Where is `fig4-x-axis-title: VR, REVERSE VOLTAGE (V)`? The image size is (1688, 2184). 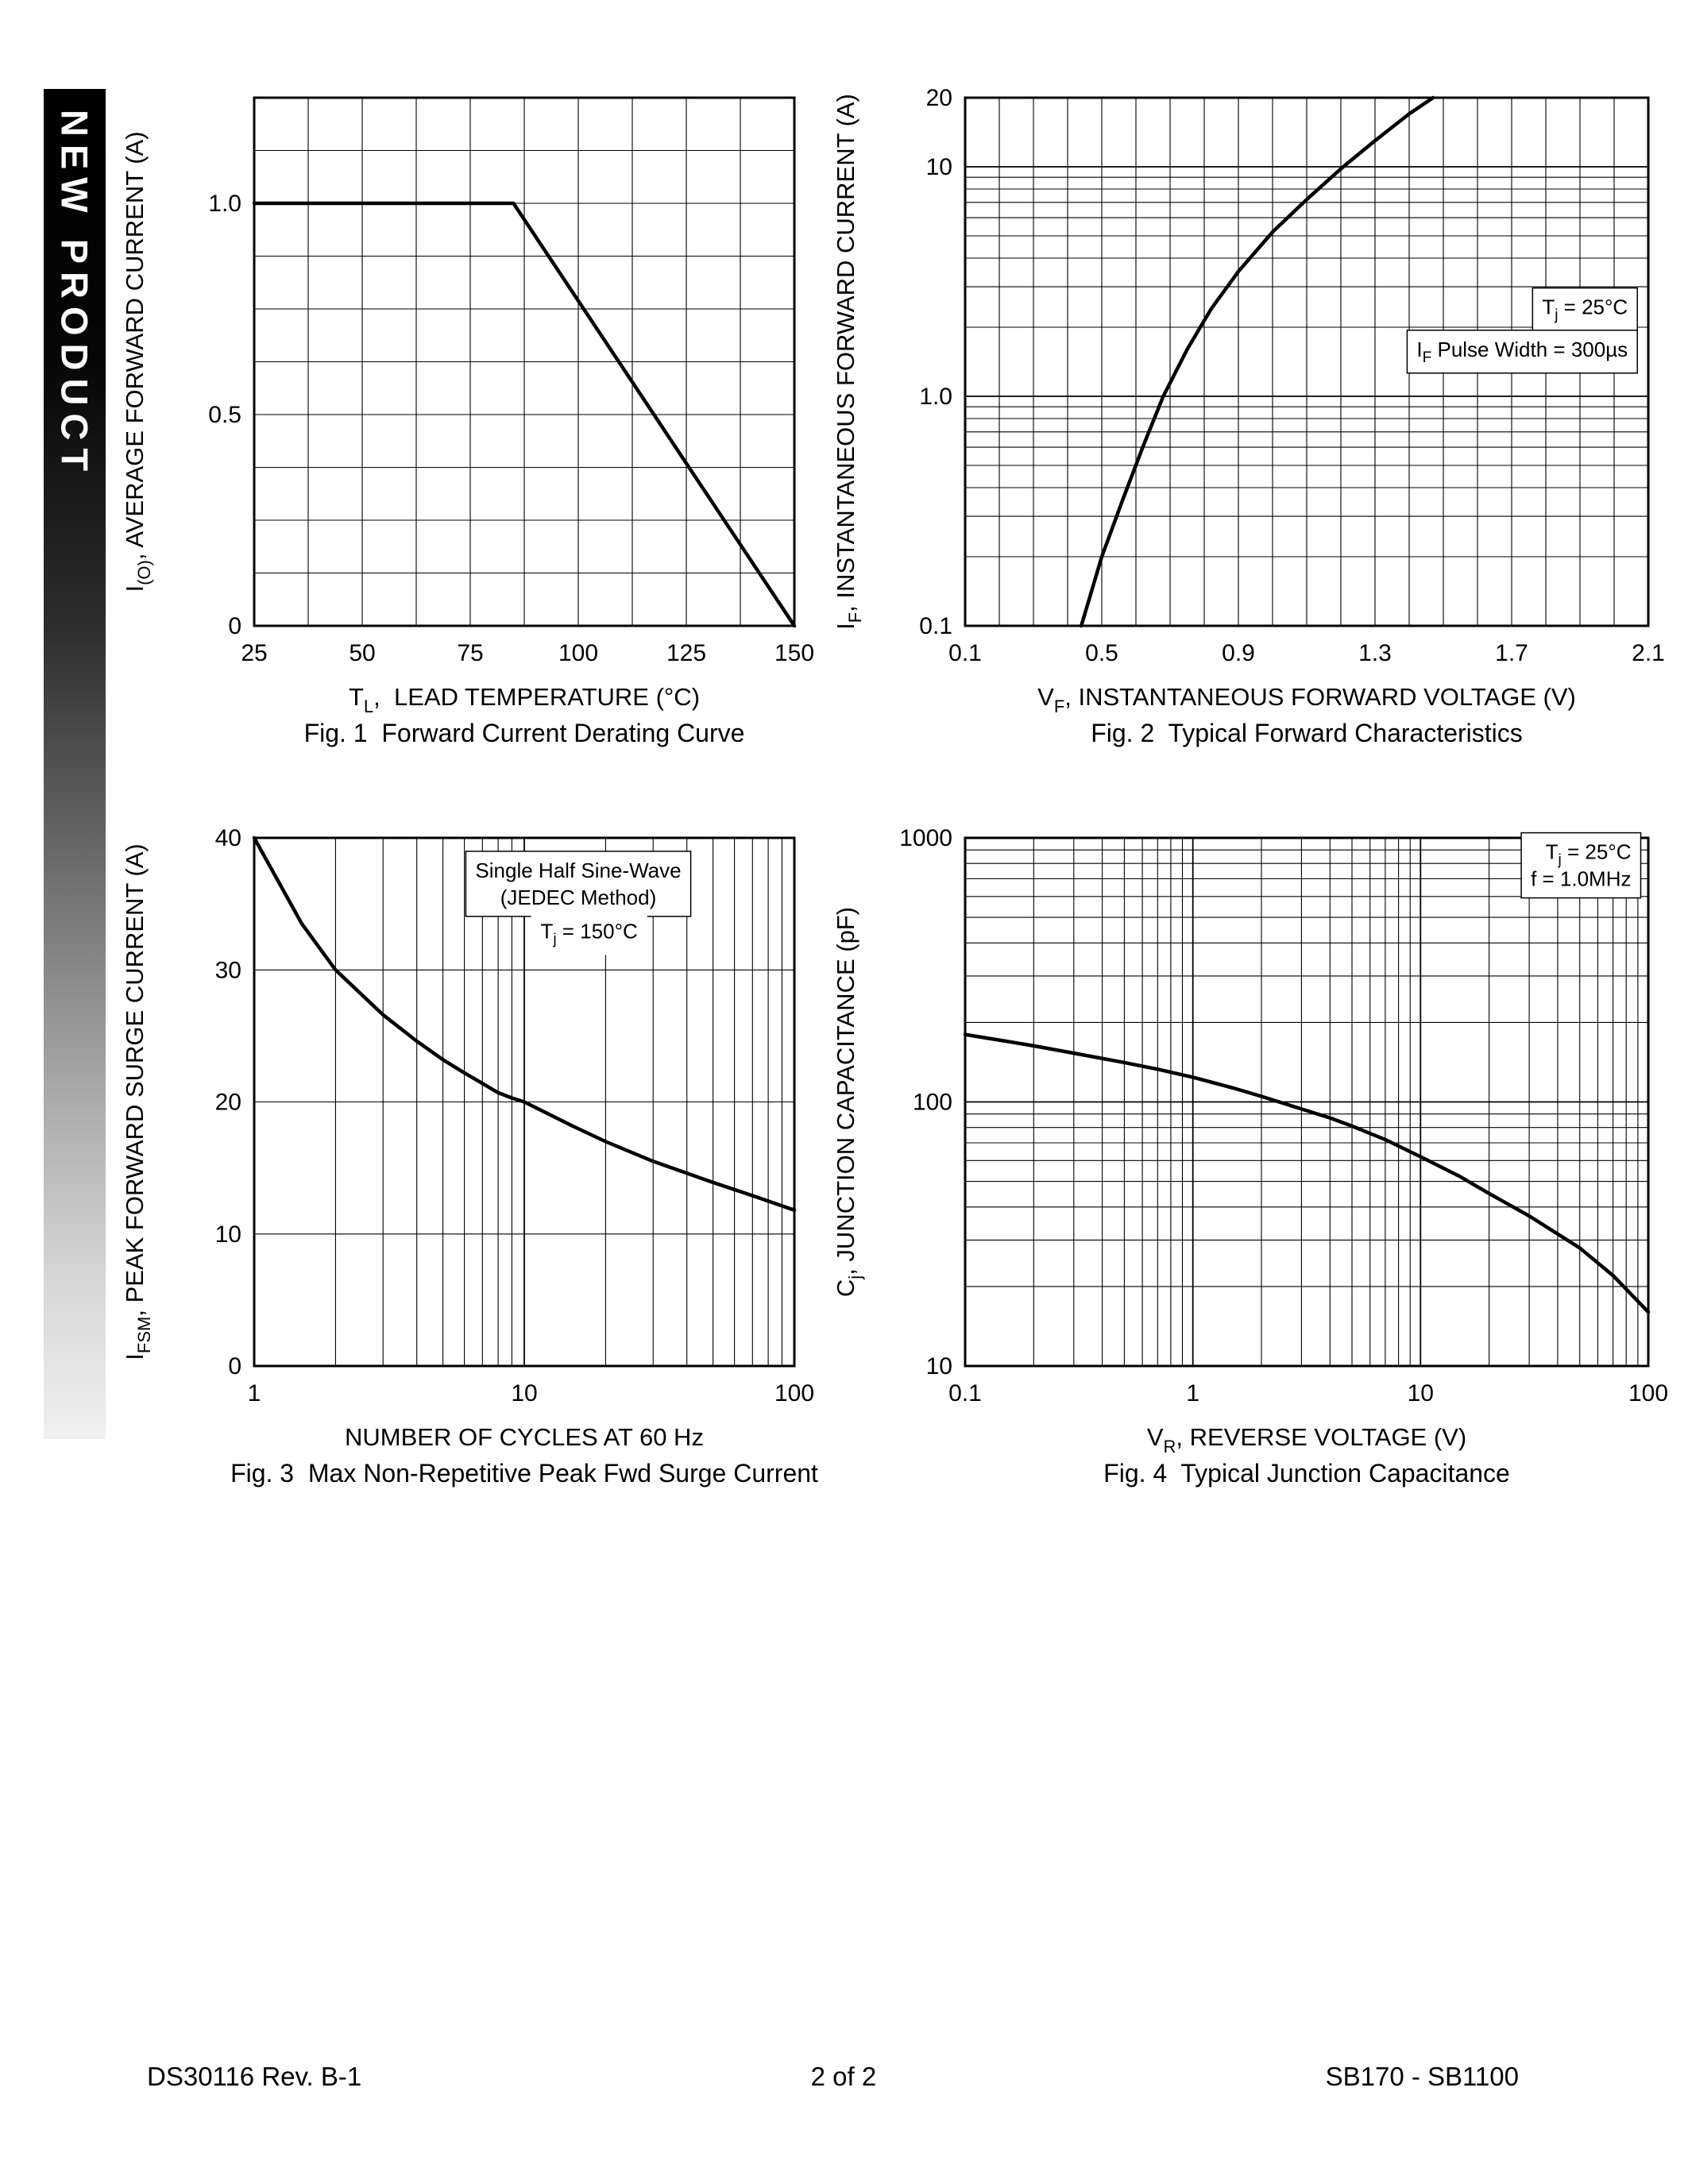
fig4-x-axis-title: VR, REVERSE VOLTAGE (V) is located at coordinates (1307, 1440).